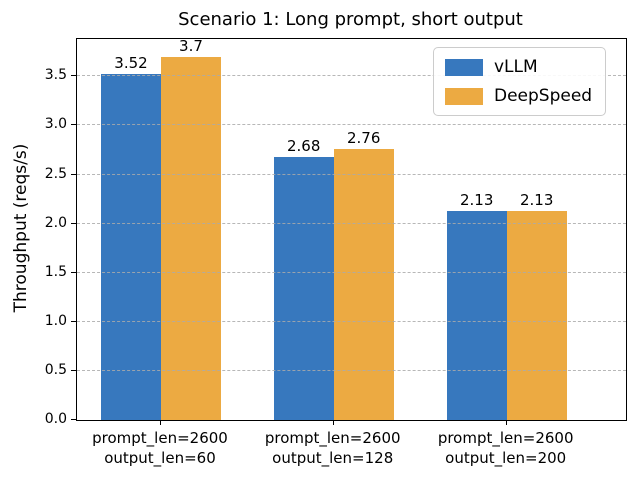  What do you see at coordinates (363, 284) in the screenshot?
I see `bar-deepspeed-group2` at bounding box center [363, 284].